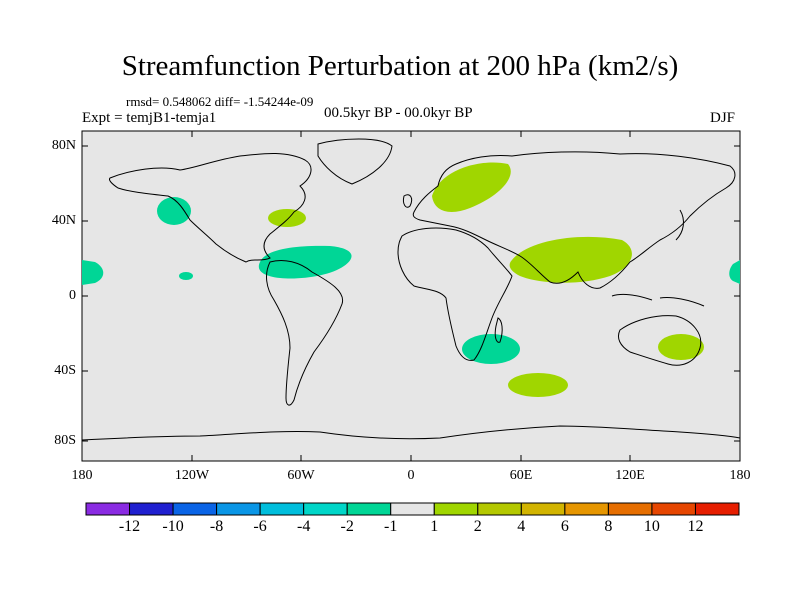  What do you see at coordinates (538, 385) in the screenshot?
I see `anomaly-southern-indian-ocean` at bounding box center [538, 385].